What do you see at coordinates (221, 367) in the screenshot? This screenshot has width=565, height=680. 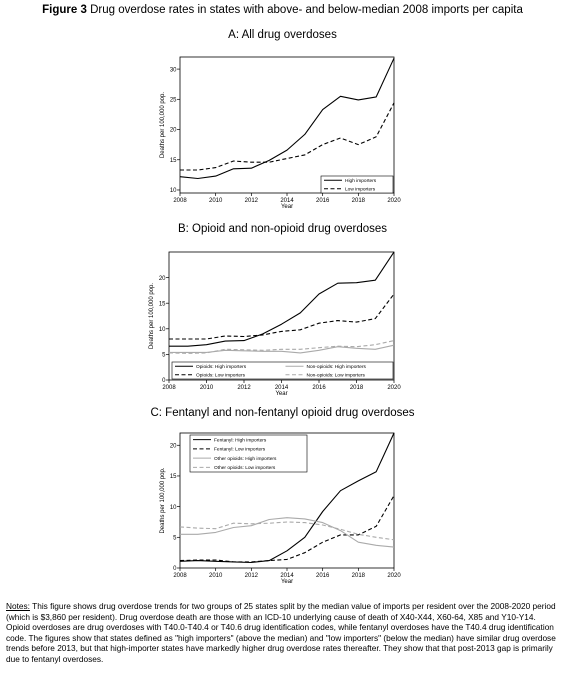 I see `legend-label-0: Opioids: High importers` at bounding box center [221, 367].